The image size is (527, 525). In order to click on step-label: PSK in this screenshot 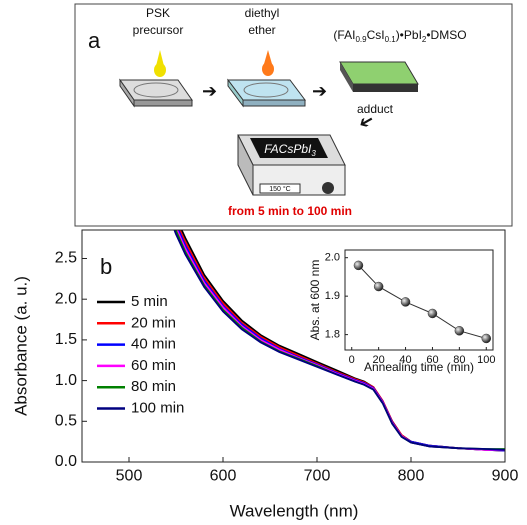, I will do `click(158, 13)`.